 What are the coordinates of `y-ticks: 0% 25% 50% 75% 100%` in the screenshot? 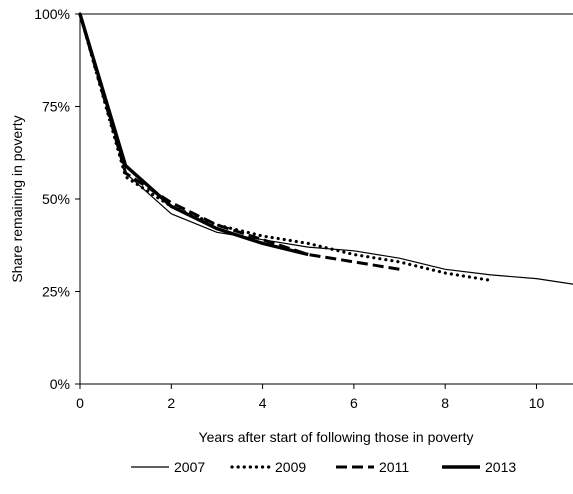 It's located at (57, 199).